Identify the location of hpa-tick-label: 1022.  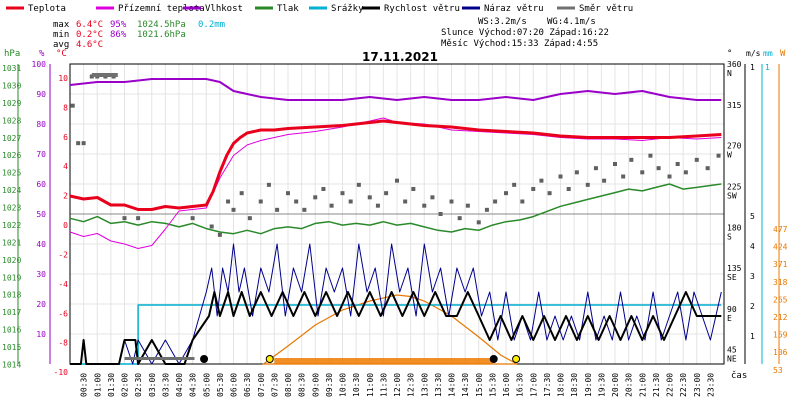
(11, 225).